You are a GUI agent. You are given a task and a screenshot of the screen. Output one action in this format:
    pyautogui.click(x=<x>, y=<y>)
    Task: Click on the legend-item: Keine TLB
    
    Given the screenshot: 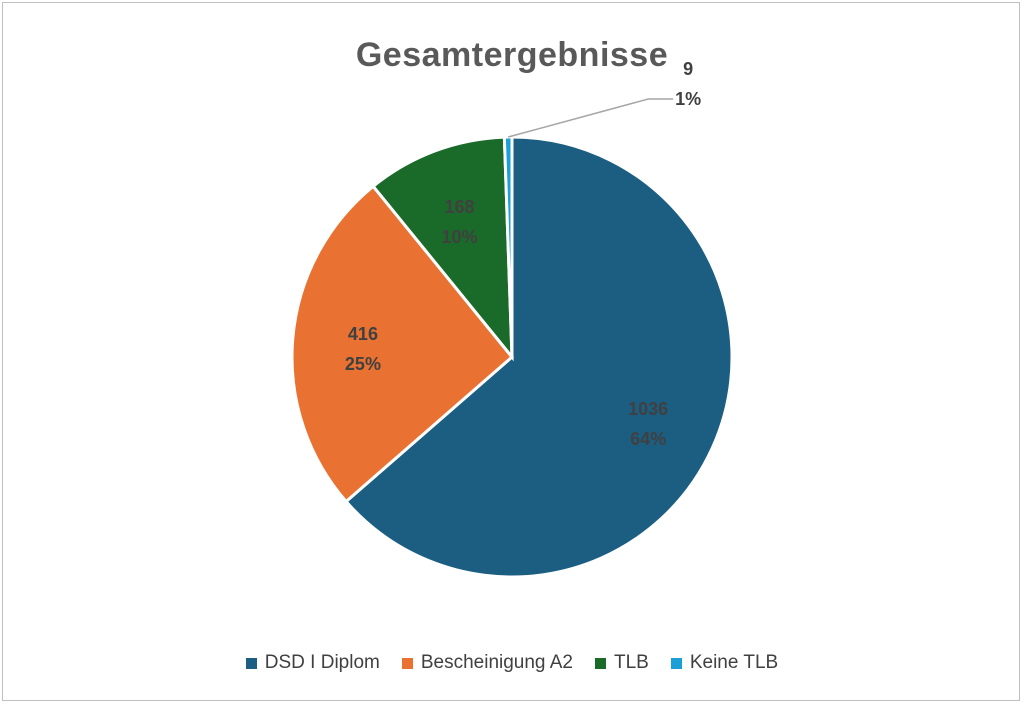 What is the action you would take?
    pyautogui.click(x=724, y=663)
    